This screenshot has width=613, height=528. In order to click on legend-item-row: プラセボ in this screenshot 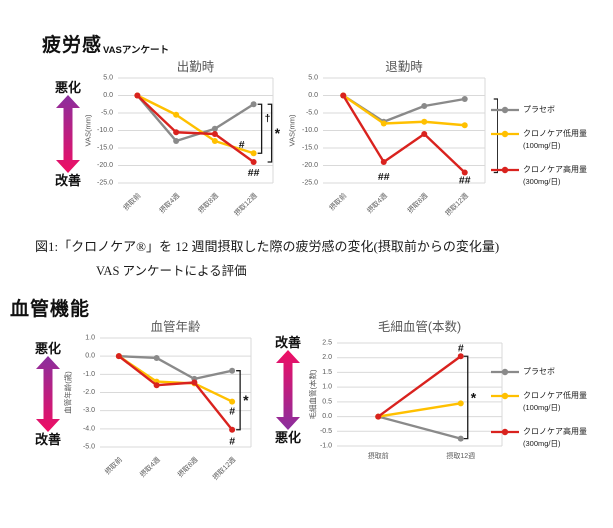, I will do `click(550, 109)`.